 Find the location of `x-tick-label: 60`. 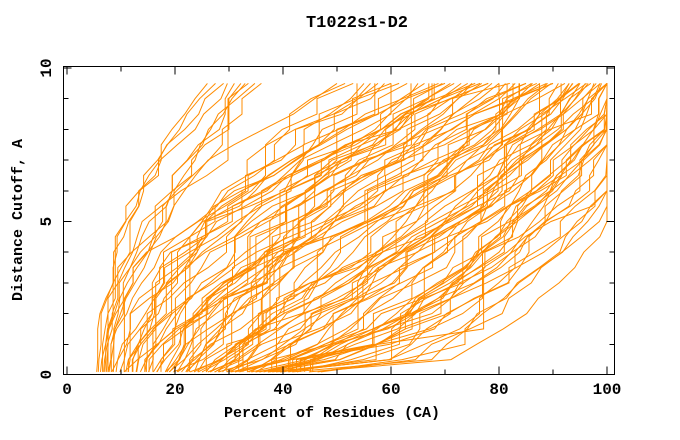

x-tick-label: 60 is located at coordinates (390, 390).